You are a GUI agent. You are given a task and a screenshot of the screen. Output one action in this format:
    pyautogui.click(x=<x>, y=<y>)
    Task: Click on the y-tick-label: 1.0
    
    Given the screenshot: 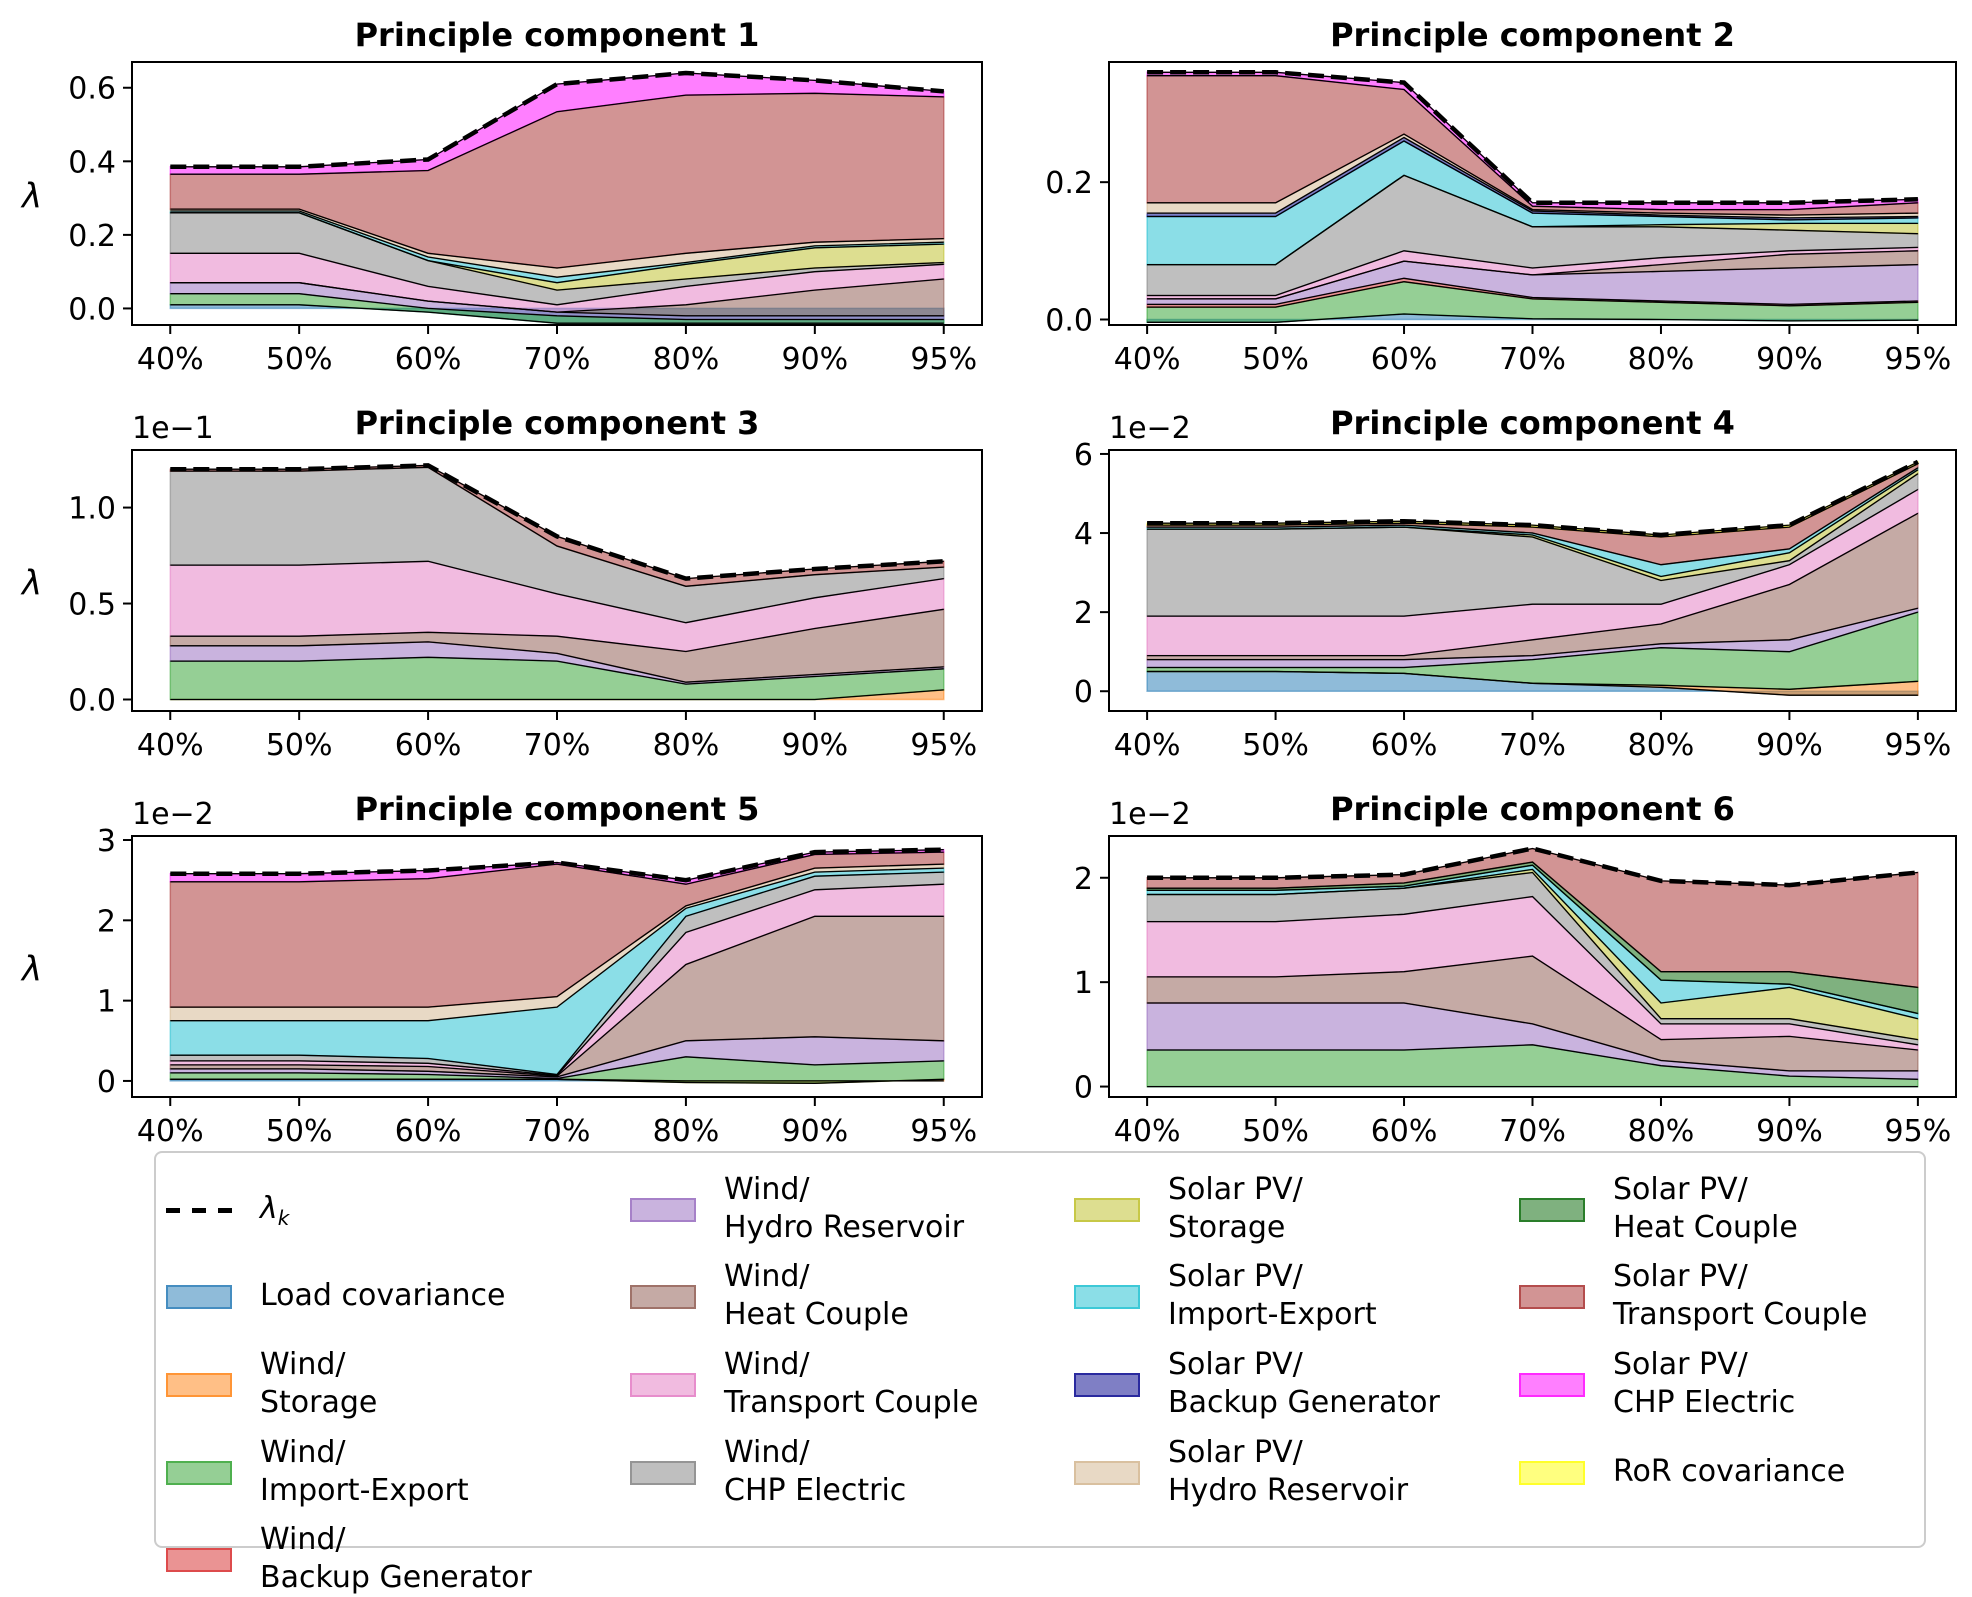 What is the action you would take?
    pyautogui.click(x=92, y=509)
    